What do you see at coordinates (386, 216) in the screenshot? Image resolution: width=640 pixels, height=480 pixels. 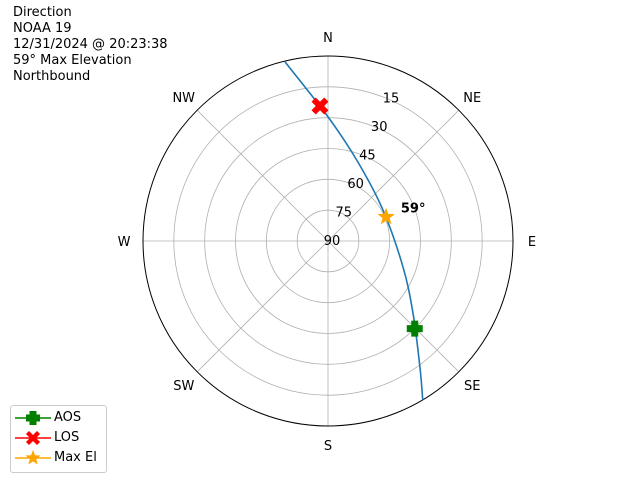 I see `max-el-marker` at bounding box center [386, 216].